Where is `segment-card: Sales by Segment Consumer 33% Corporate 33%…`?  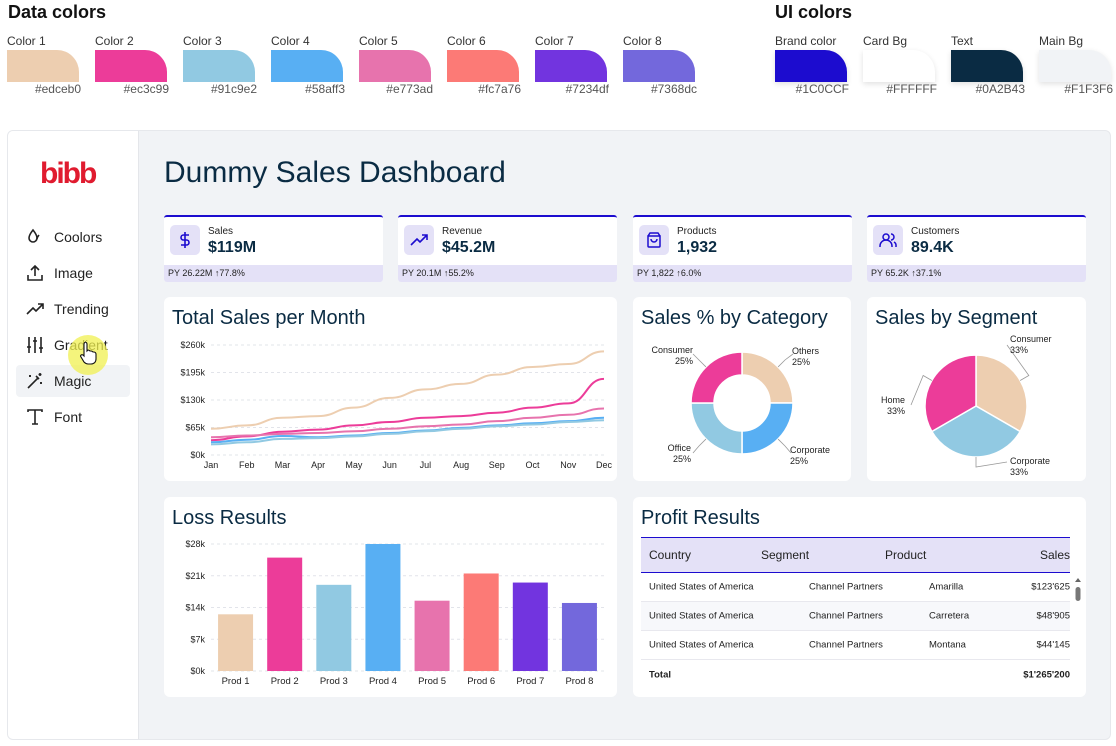
segment-card: Sales by Segment Consumer 33% Corporate 33%… is located at coordinates (976, 389).